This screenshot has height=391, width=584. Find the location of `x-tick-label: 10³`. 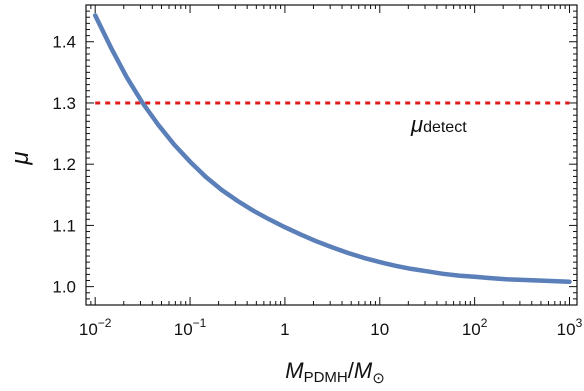

x-tick-label: 10³ is located at coordinates (570, 327).